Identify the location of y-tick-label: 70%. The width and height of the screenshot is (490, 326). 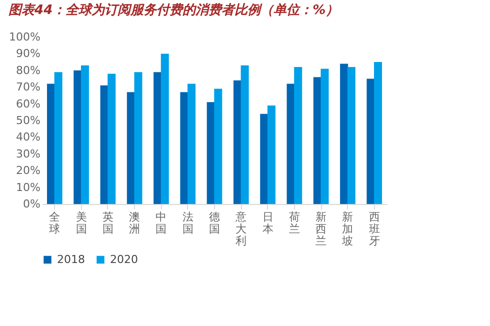
(28, 87).